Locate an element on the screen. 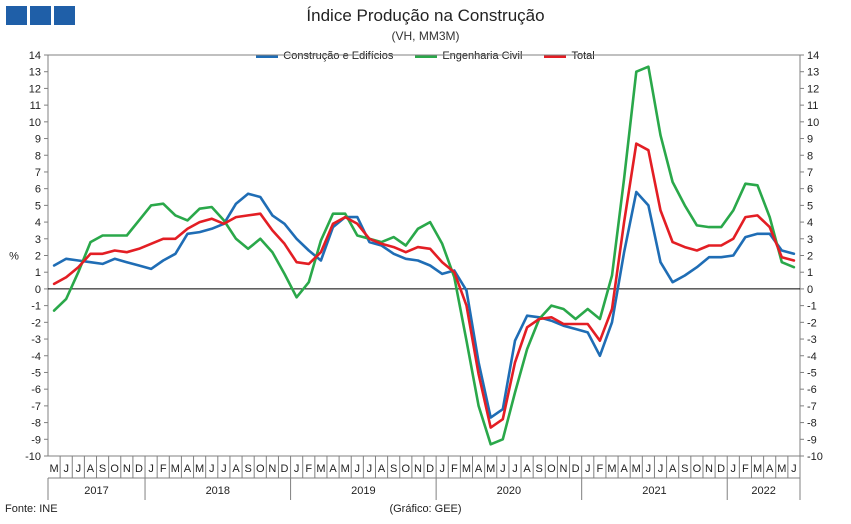 The width and height of the screenshot is (851, 524). y-tick-label-left: 3 is located at coordinates (38, 240).